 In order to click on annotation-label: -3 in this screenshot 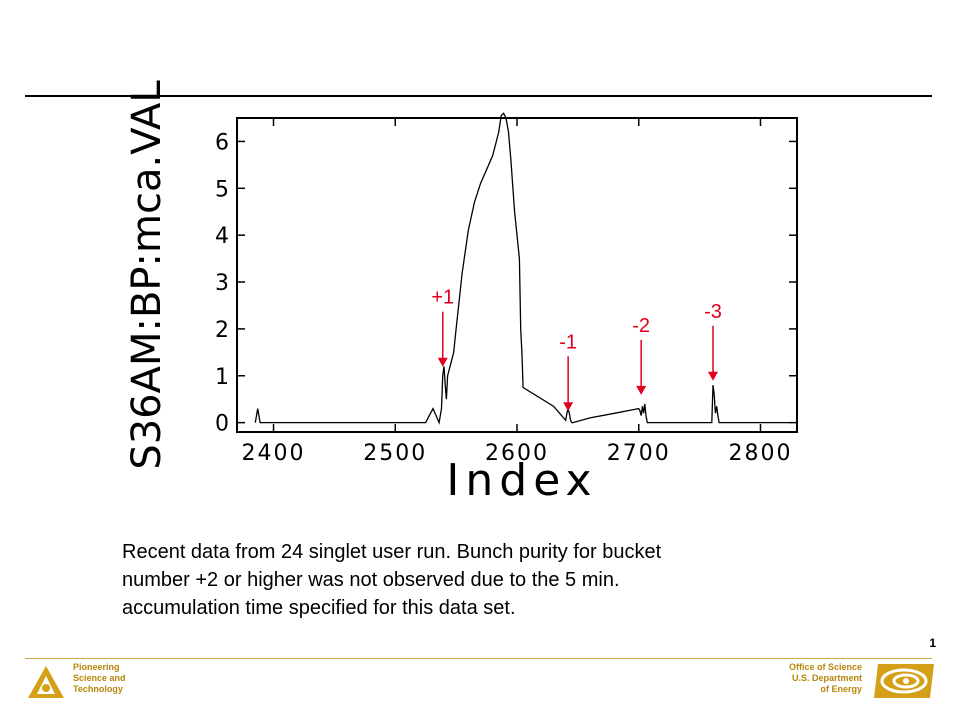, I will do `click(713, 312)`.